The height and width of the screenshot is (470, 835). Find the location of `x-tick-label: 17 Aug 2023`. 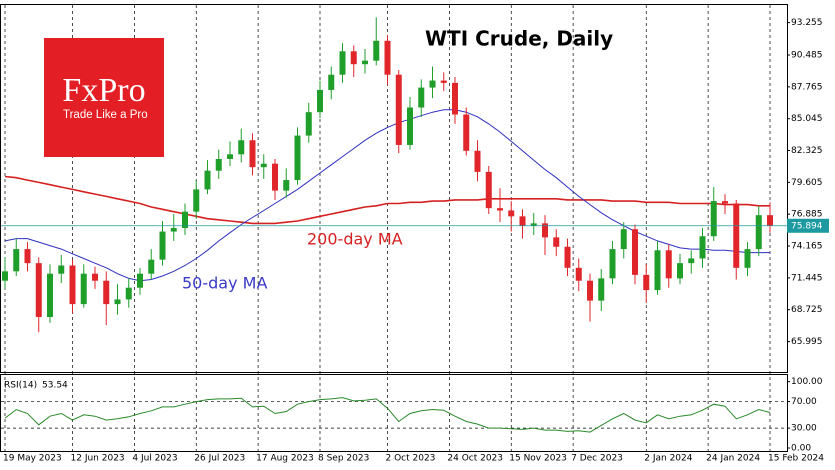

x-tick-label: 17 Aug 2023 is located at coordinates (285, 459).